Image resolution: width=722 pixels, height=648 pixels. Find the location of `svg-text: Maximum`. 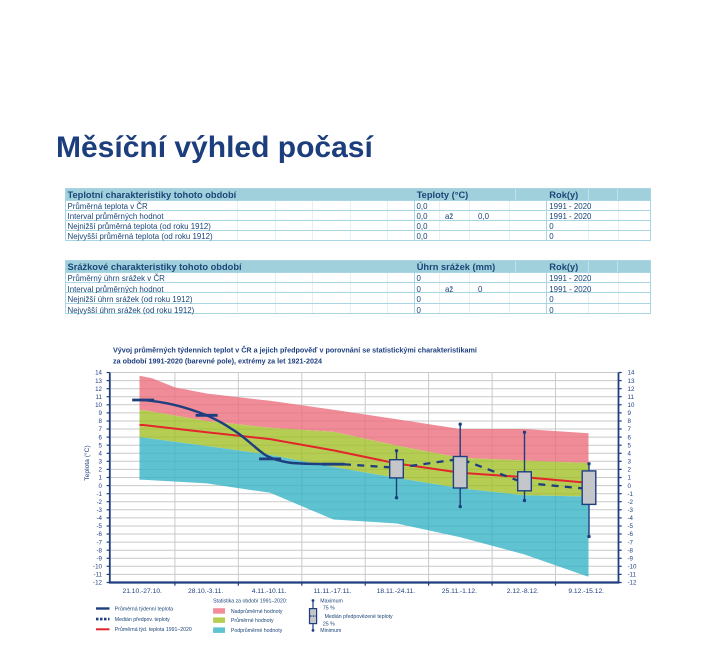

svg-text: Maximum is located at coordinates (331, 601).